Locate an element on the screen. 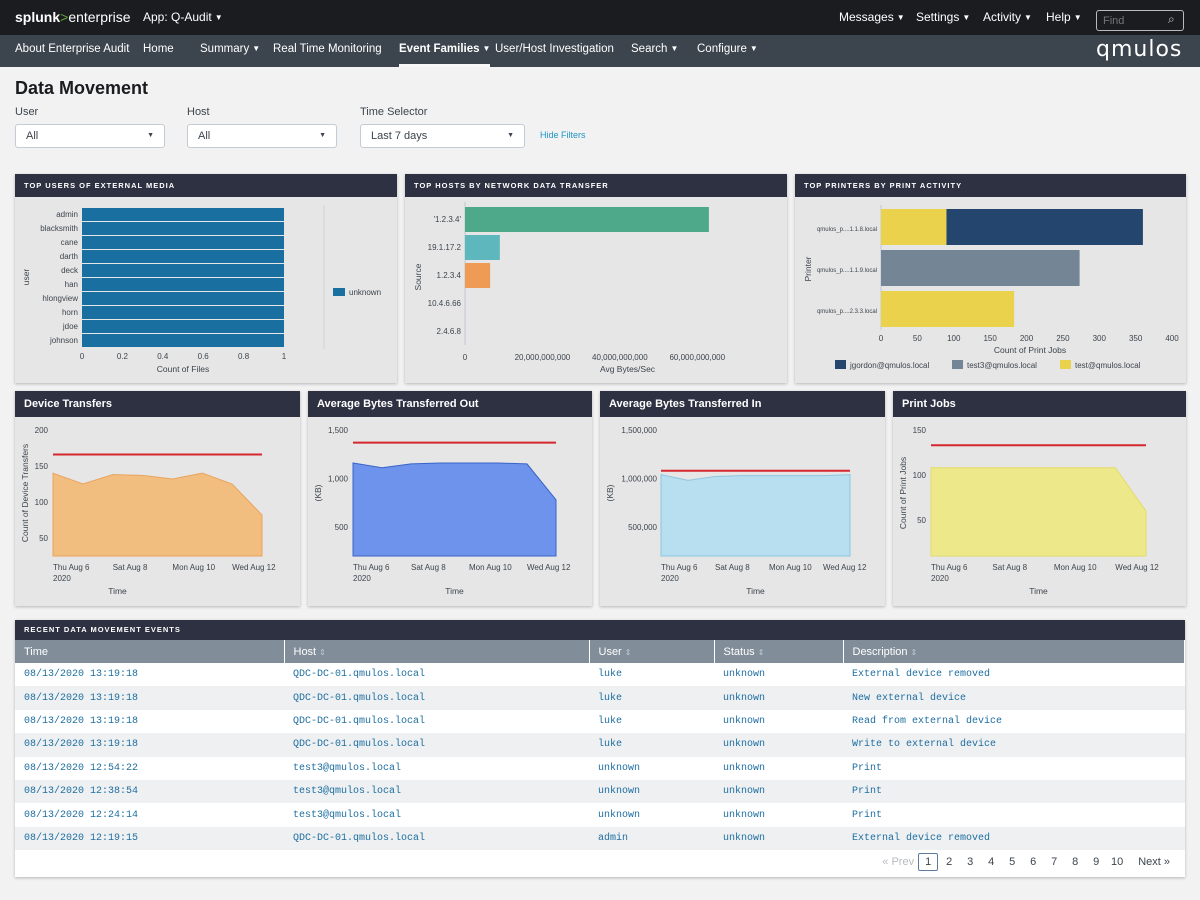 The width and height of the screenshot is (1200, 900). page-4-button: 4 is located at coordinates (991, 862).